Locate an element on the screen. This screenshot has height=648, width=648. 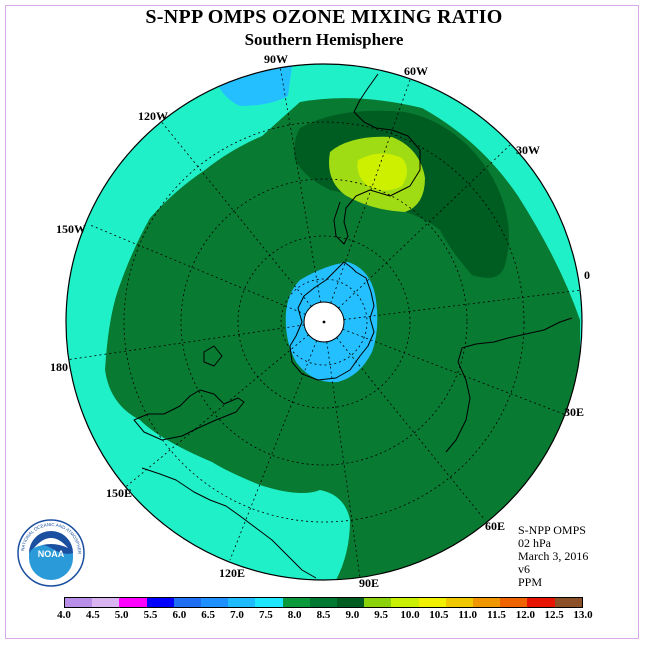
lon-label-30e: 30E is located at coordinates (574, 412).